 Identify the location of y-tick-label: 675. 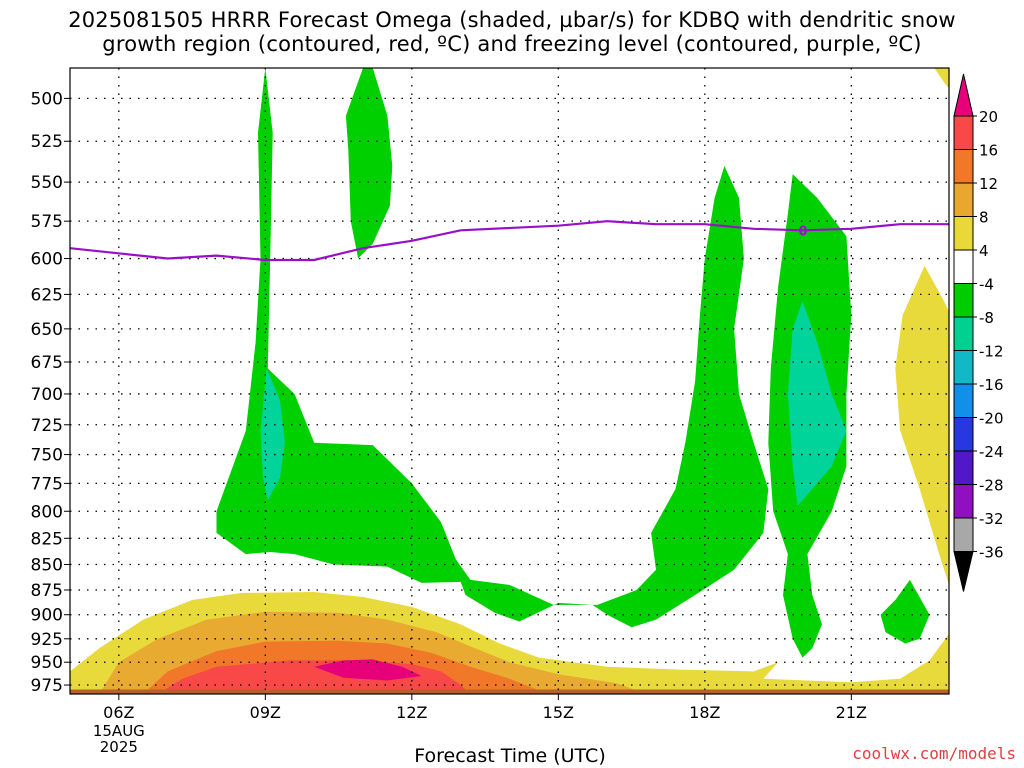
(47, 363).